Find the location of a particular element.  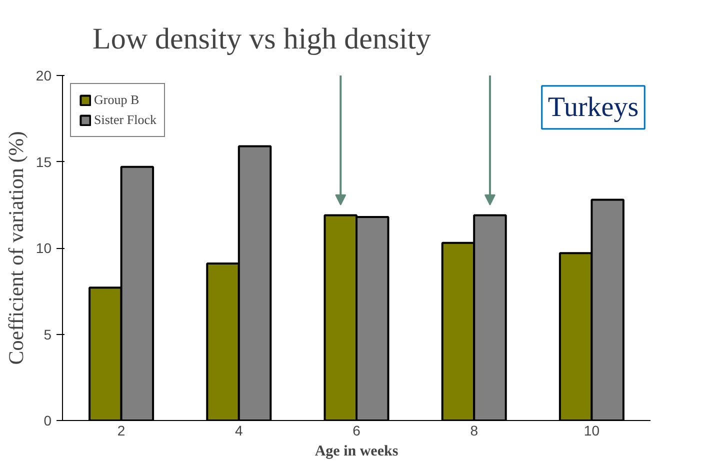

chart-title: Low density vs high density is located at coordinates (261, 39).